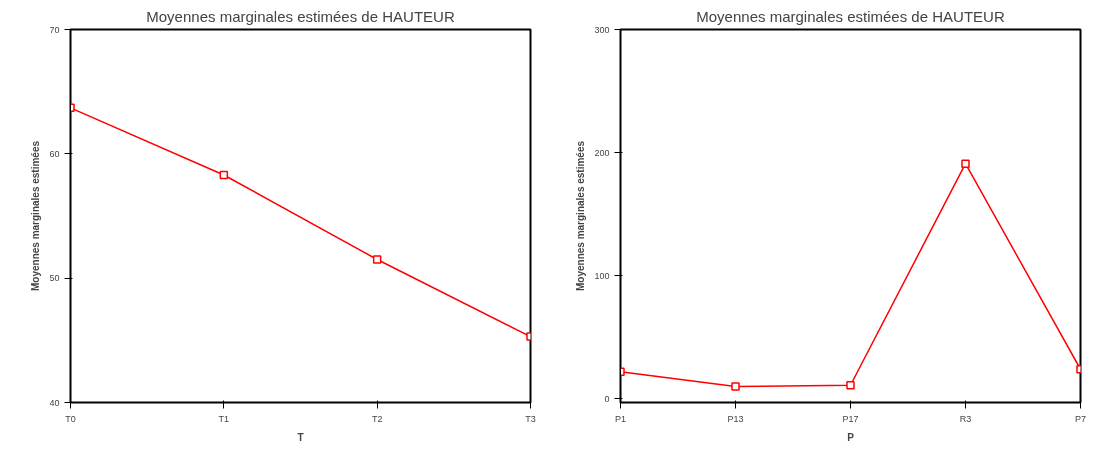 Image resolution: width=1120 pixels, height=452 pixels. I want to click on x-axis-title: T, so click(300, 437).